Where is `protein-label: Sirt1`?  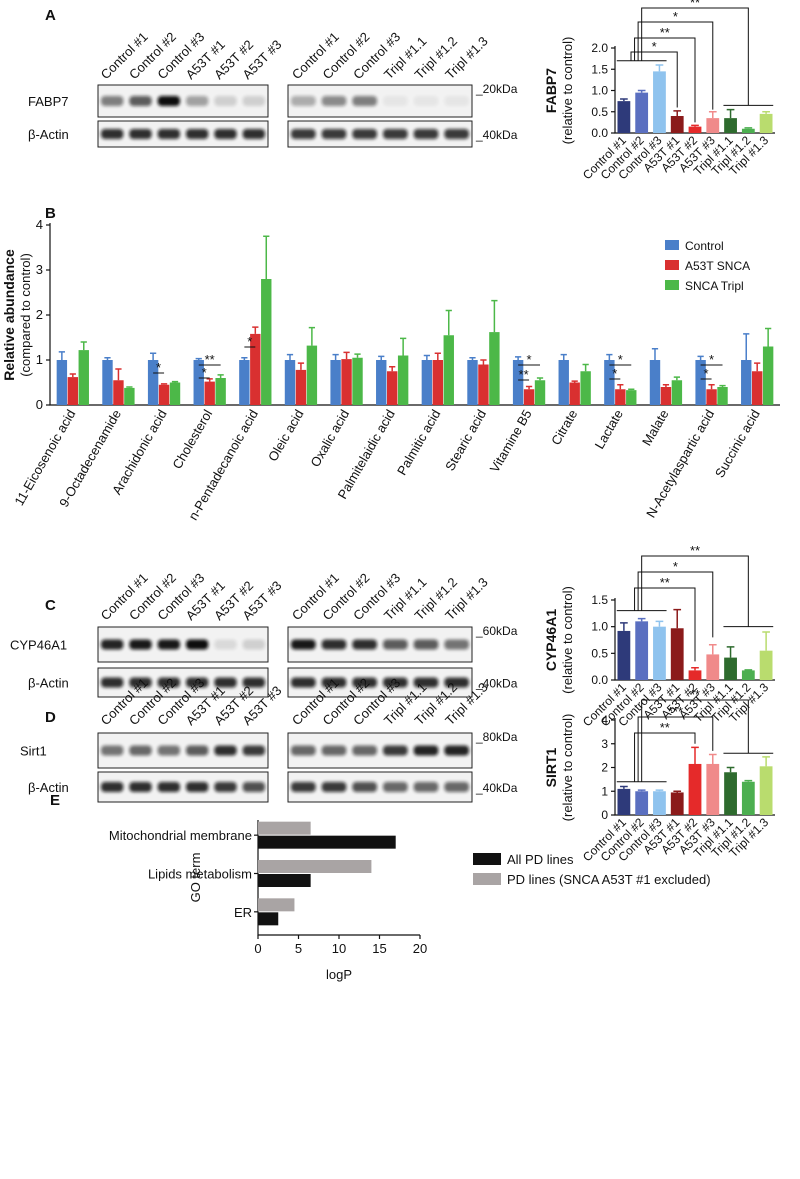
protein-label: Sirt1 is located at coordinates (33, 751).